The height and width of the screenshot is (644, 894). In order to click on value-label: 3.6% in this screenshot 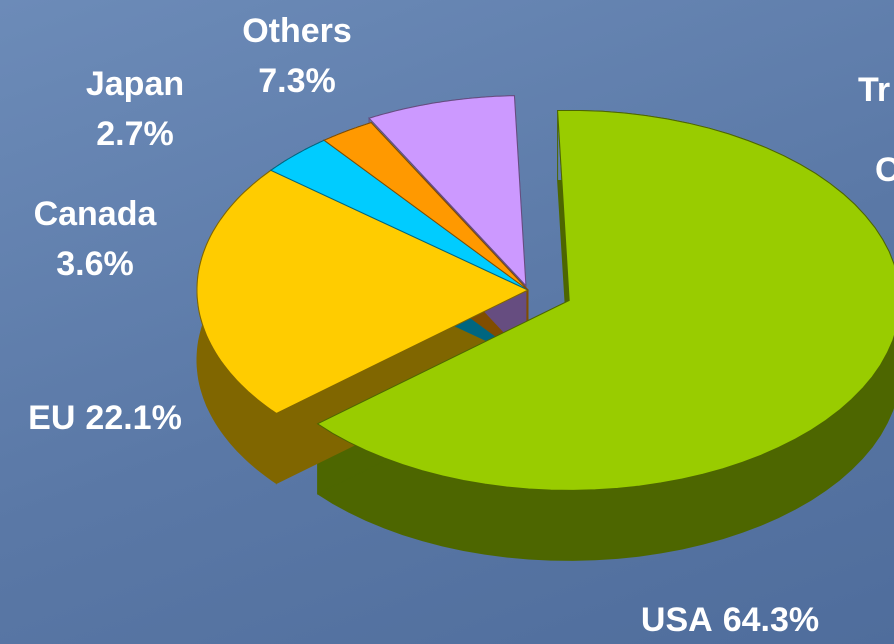, I will do `click(95, 264)`.